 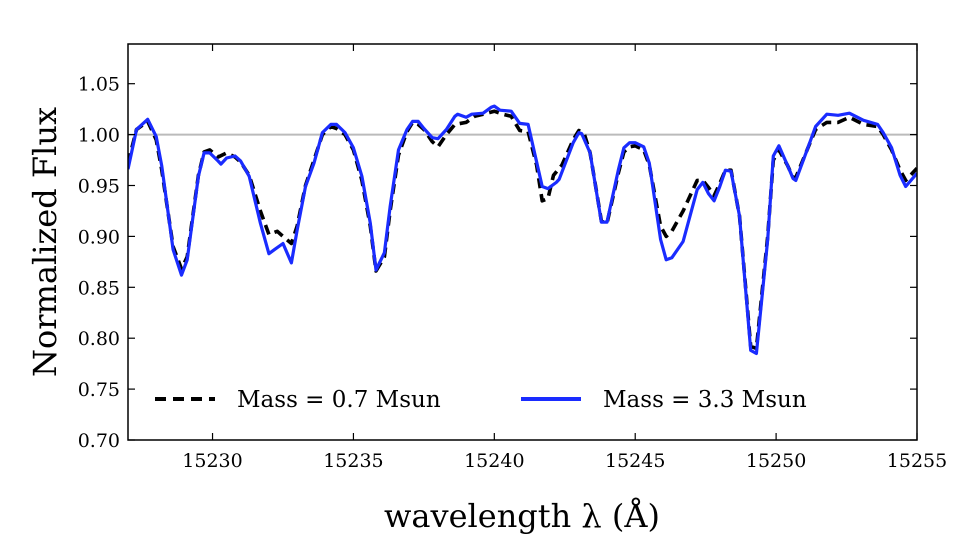 I want to click on y-axis-label: Normalized Flux, so click(x=45, y=242).